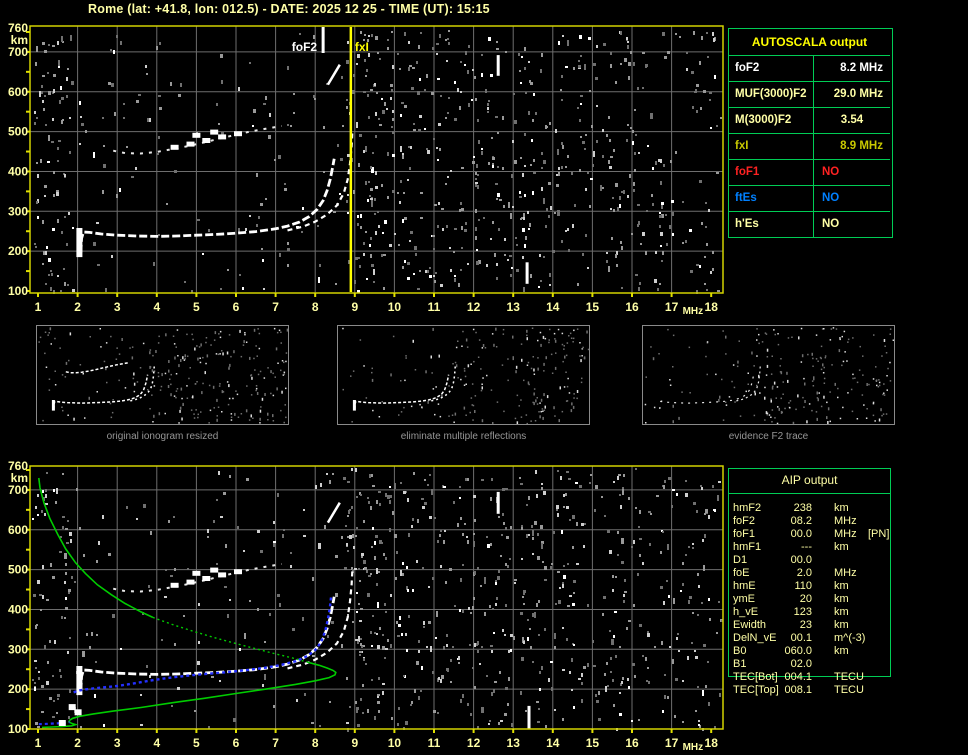 This screenshot has height=755, width=968. Describe the element at coordinates (593, 743) in the screenshot. I see `x-tick-label: 15` at that location.